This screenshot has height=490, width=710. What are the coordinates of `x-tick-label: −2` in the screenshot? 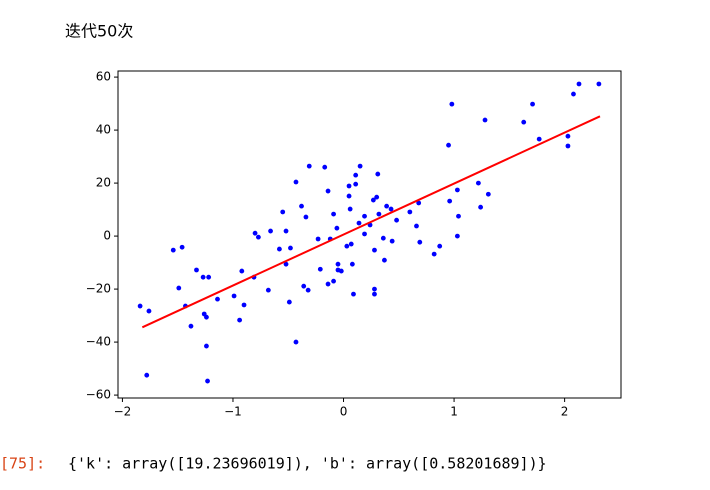 It's located at (123, 412).